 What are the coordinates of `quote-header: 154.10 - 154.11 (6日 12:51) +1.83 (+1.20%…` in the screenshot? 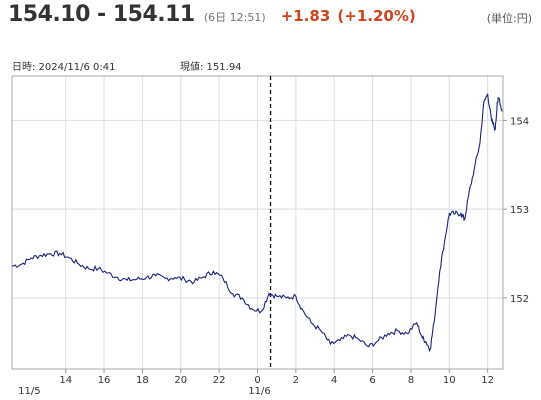 It's located at (273, 17).